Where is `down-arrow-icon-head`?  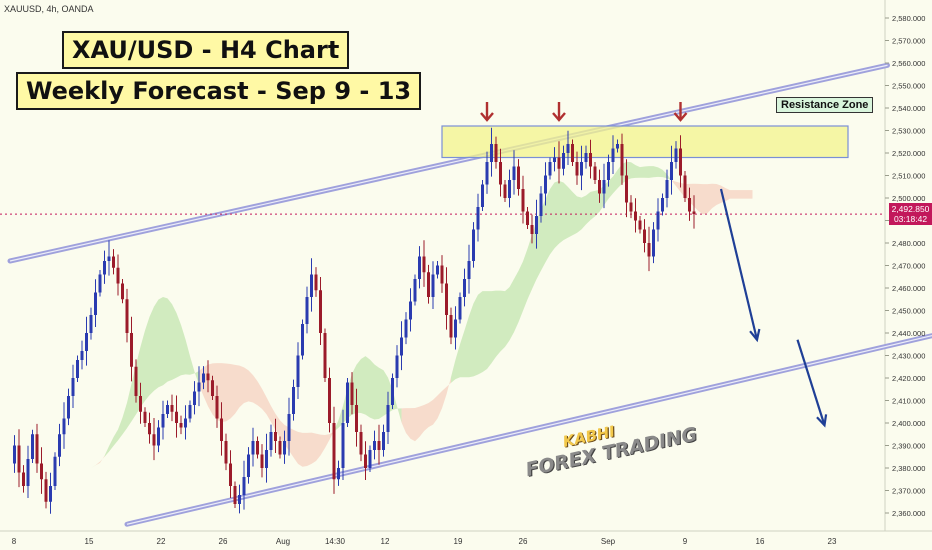 down-arrow-icon-head is located at coordinates (559, 117).